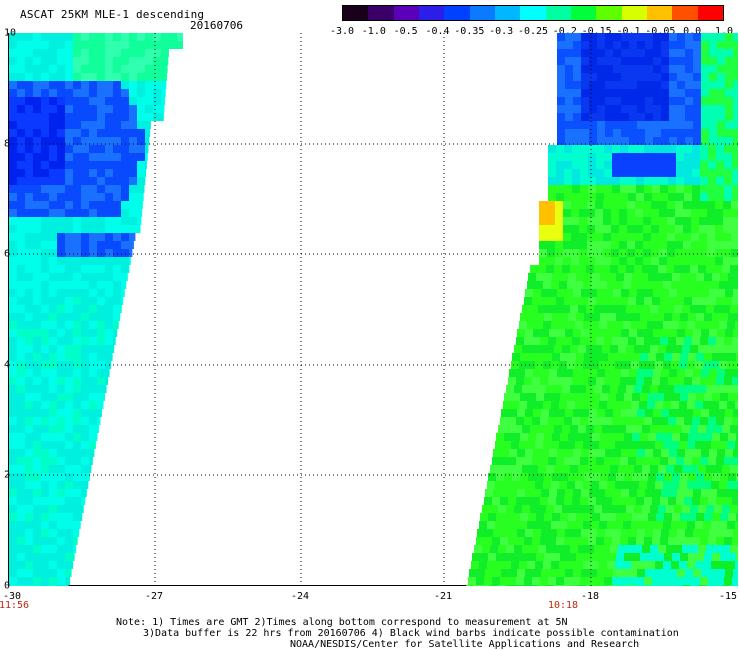 The height and width of the screenshot is (650, 740). Describe the element at coordinates (300, 596) in the screenshot. I see `x-tick-minus24: -24` at that location.